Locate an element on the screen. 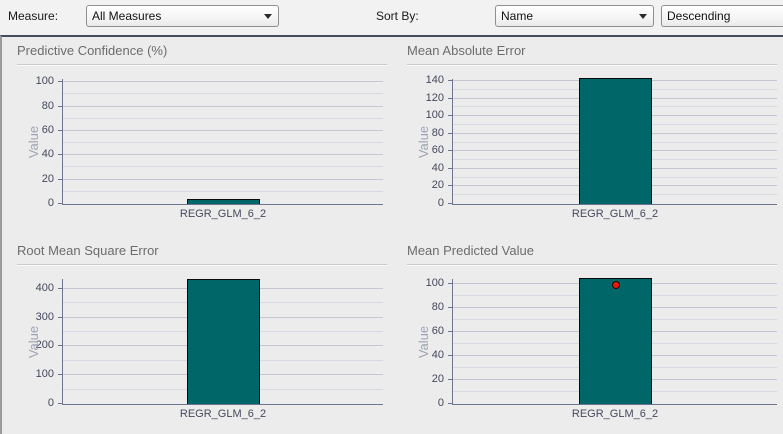  measure-label: Measure: is located at coordinates (33, 16).